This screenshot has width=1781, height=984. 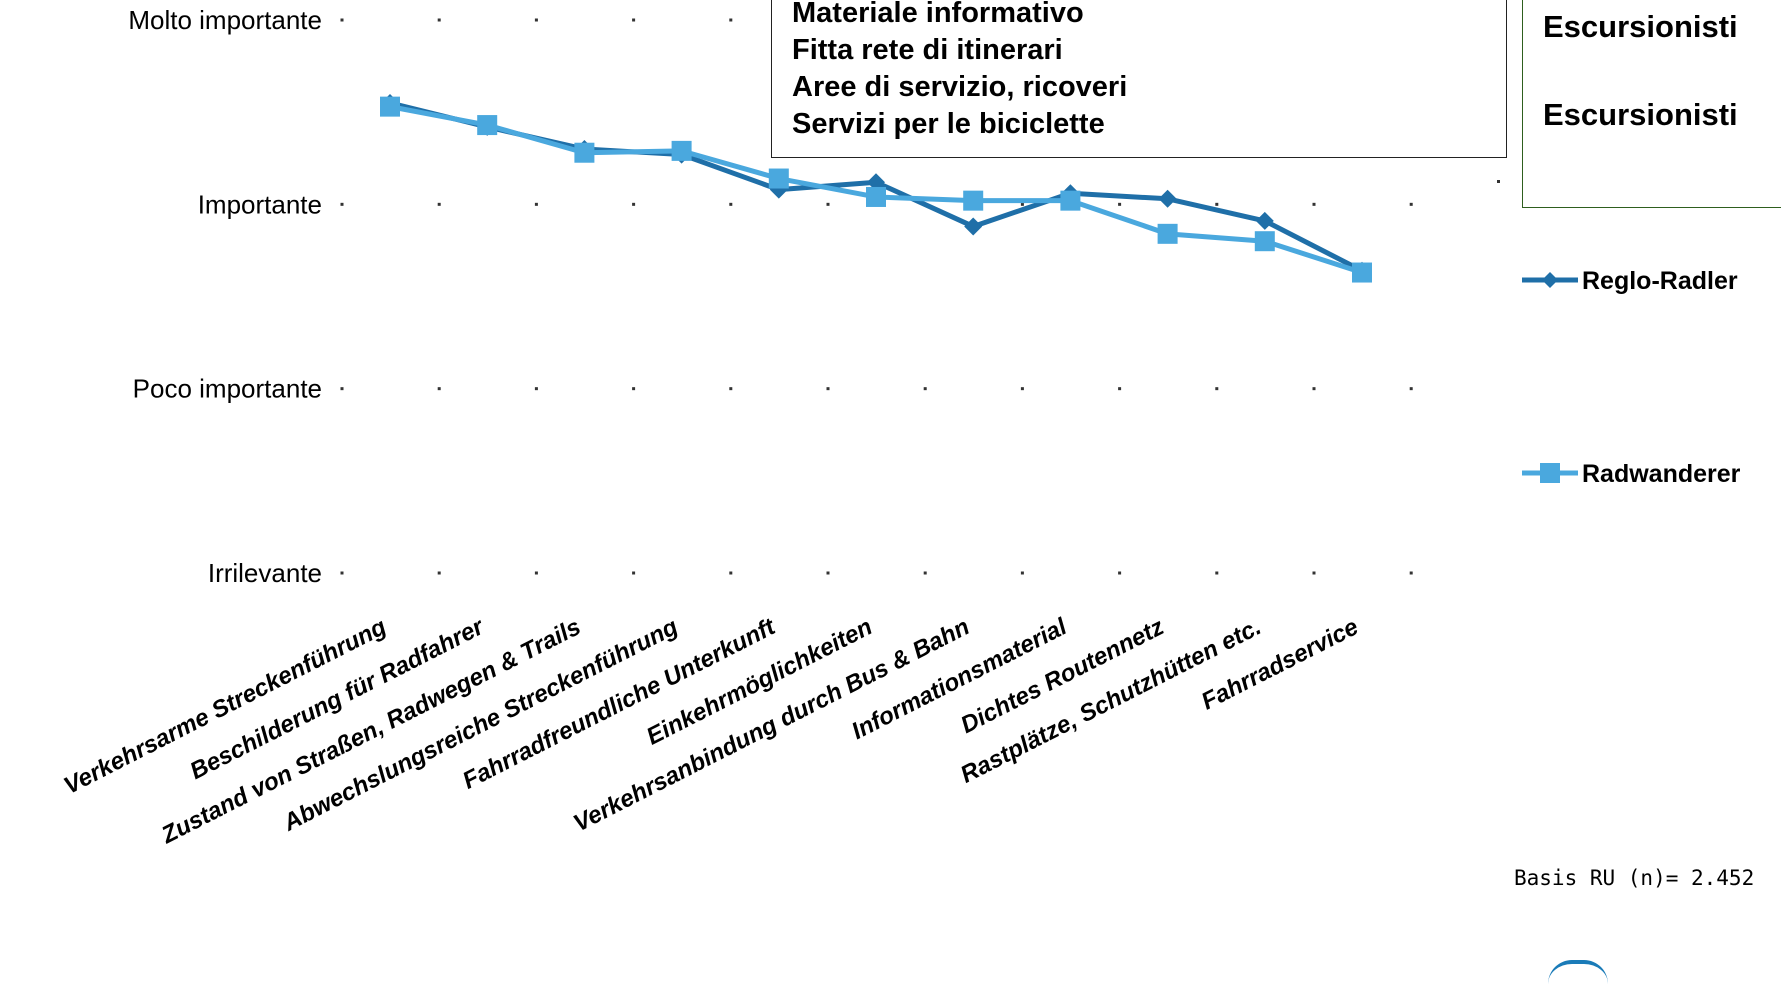 I want to click on group-label-1: Escursionisti, so click(x=1640, y=26).